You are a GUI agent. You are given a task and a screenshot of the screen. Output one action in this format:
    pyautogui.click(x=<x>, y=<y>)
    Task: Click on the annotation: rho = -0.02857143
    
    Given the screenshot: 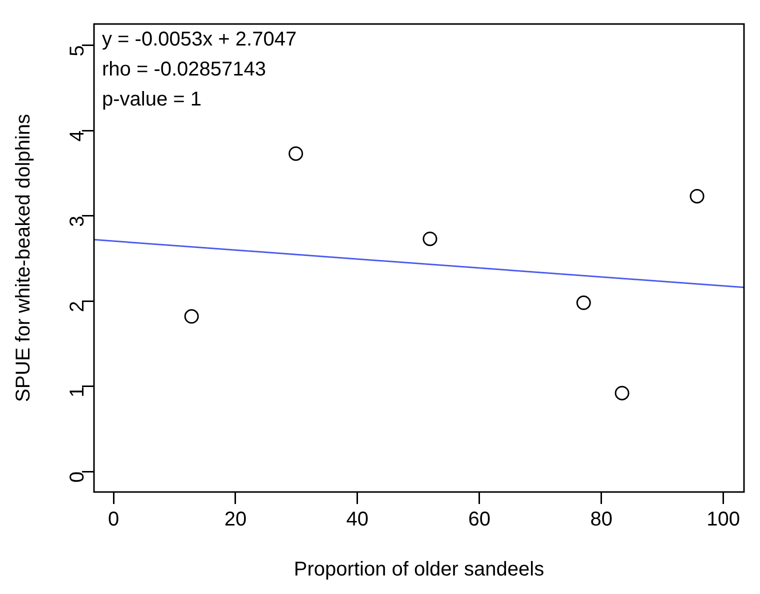 What is the action you would take?
    pyautogui.click(x=184, y=69)
    